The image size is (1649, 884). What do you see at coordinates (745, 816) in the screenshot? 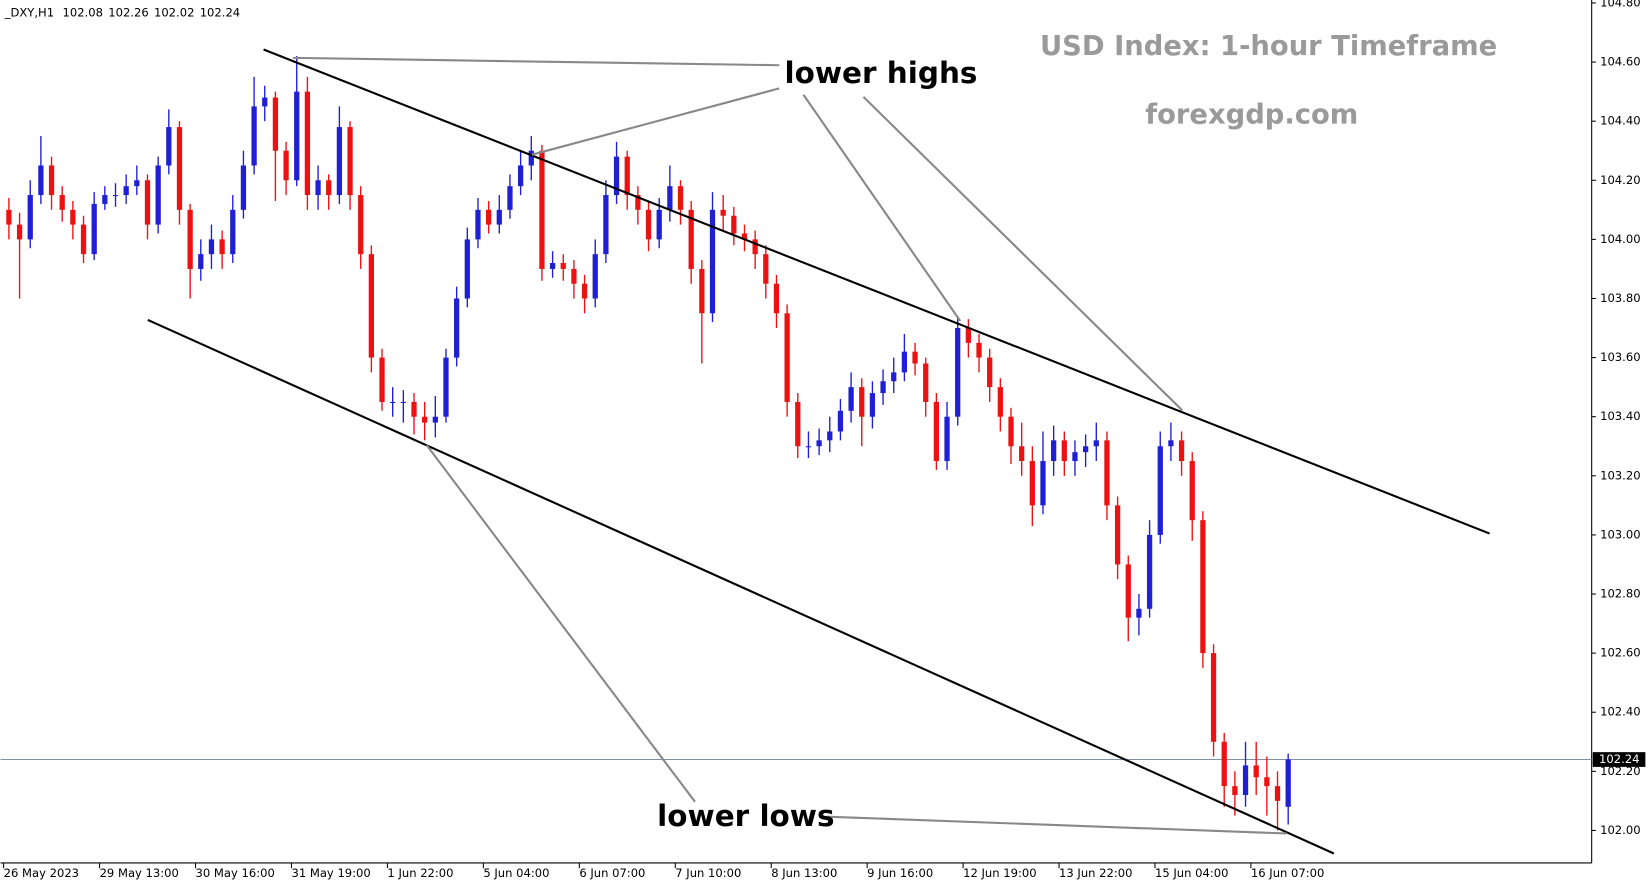
I see `annotation: lower lows` at bounding box center [745, 816].